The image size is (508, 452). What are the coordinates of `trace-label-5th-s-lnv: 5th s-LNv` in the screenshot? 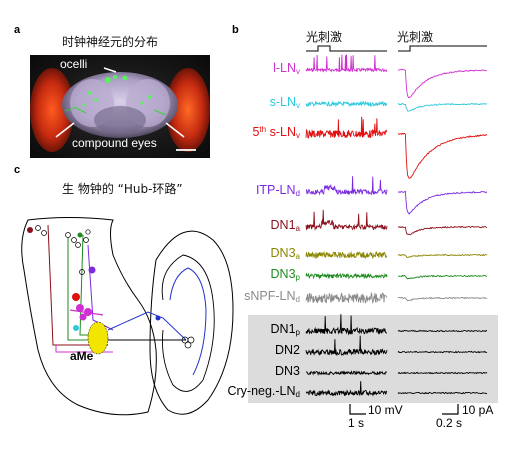 It's located at (276, 132).